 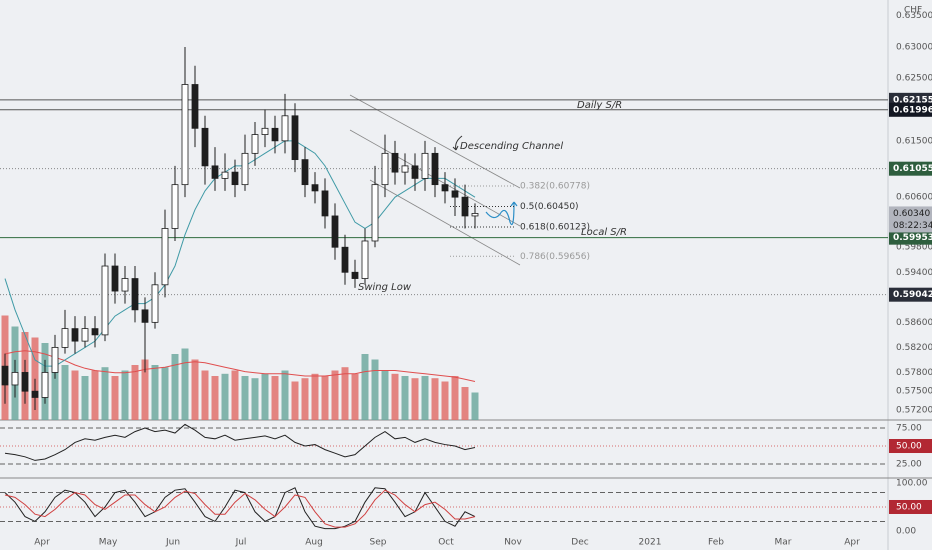 I want to click on y-tick-label: 0.63500, so click(x=914, y=16).